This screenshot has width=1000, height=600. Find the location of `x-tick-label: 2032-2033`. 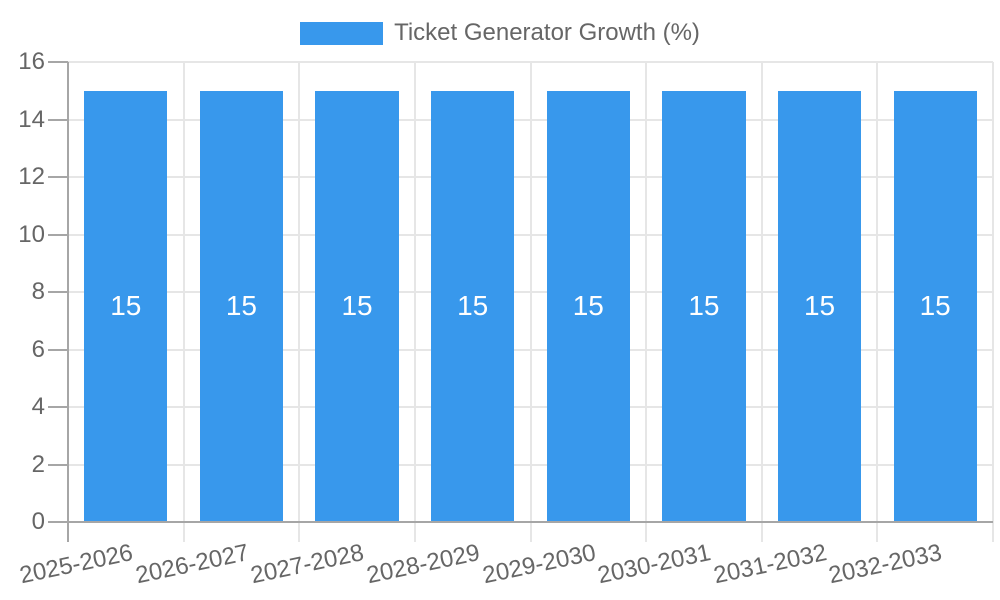

x-tick-label: 2032-2033 is located at coordinates (885, 564).